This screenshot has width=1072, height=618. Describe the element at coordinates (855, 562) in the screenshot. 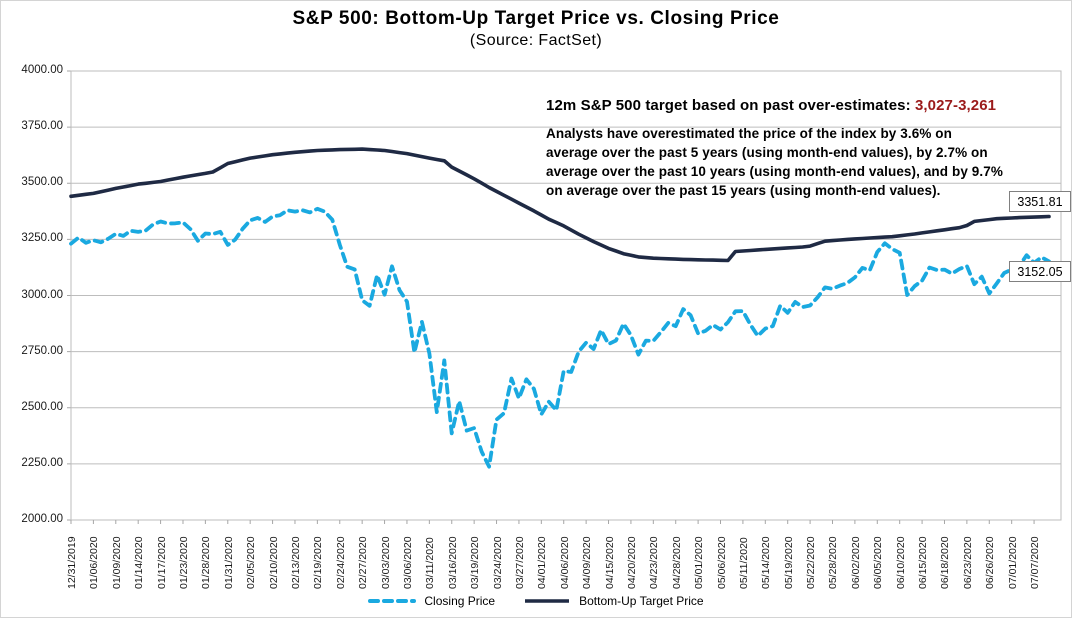

I see `x-axis-label: 06/02/2020` at that location.